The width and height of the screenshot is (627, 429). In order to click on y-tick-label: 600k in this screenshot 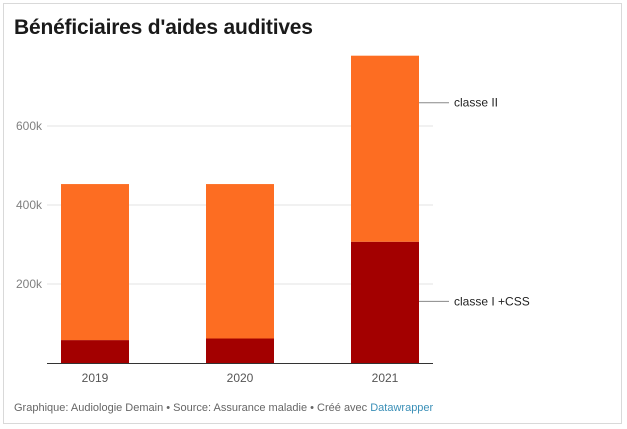, I will do `click(29, 126)`.